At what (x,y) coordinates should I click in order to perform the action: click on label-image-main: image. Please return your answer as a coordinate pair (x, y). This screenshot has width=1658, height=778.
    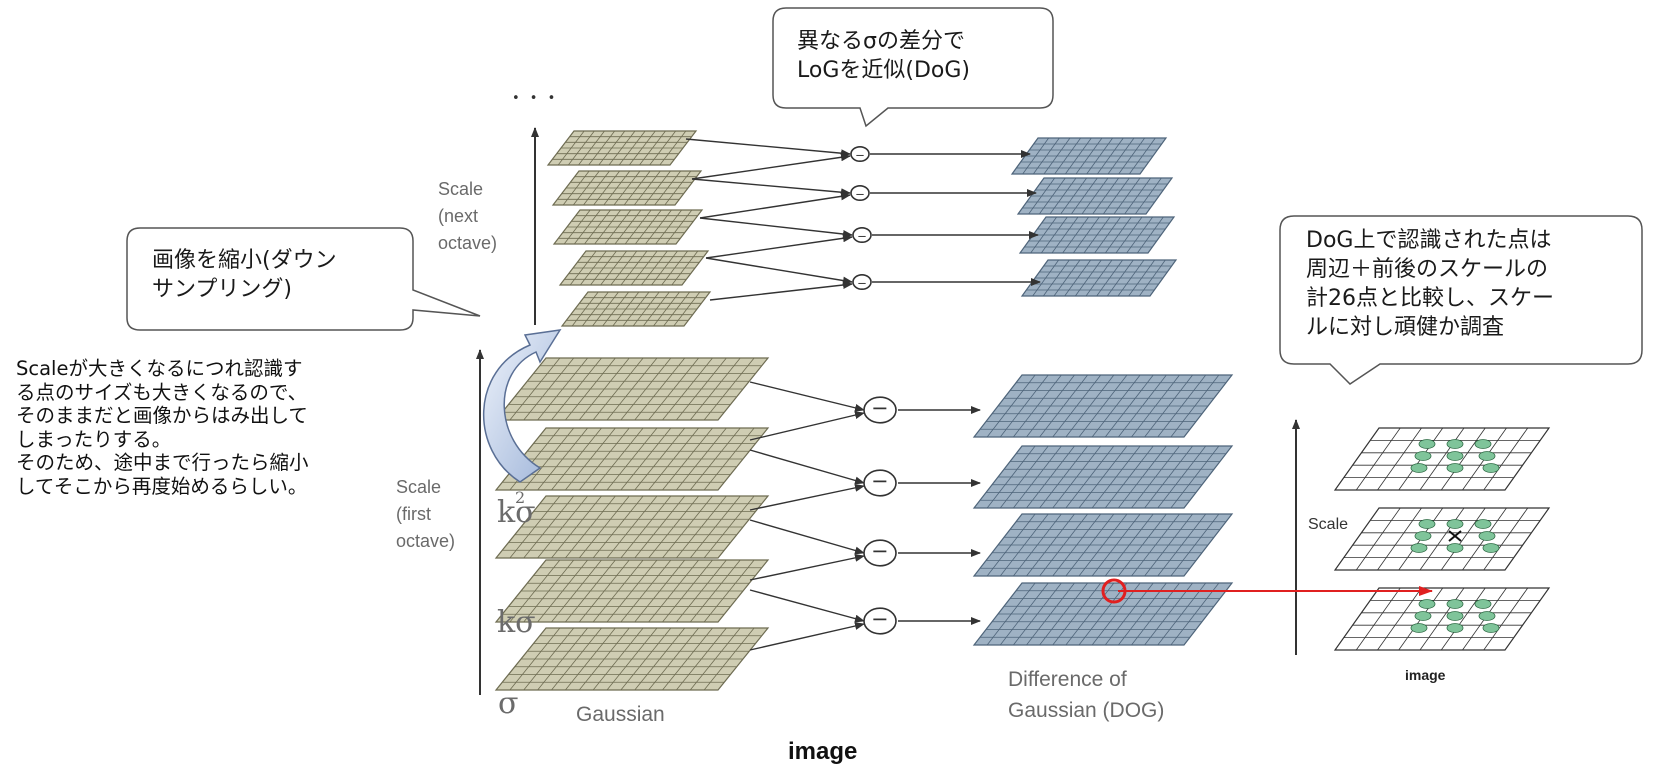
    Looking at the image, I should click on (823, 751).